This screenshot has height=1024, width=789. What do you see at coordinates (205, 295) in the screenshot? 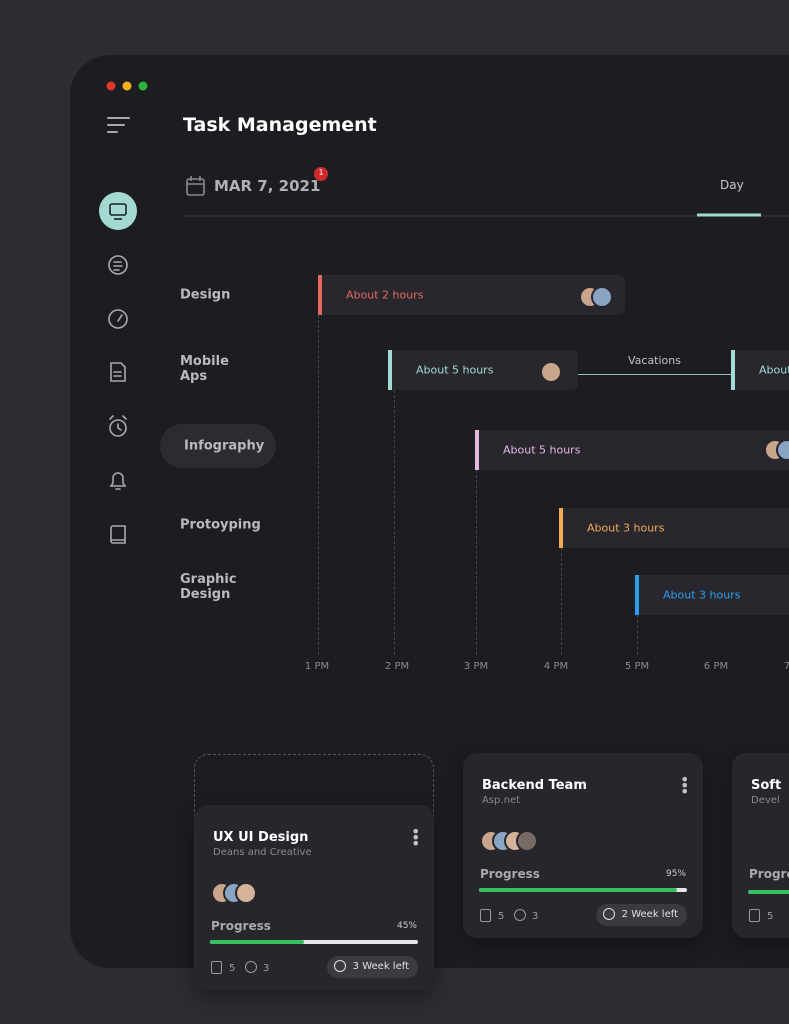
I see `row-label: Design` at bounding box center [205, 295].